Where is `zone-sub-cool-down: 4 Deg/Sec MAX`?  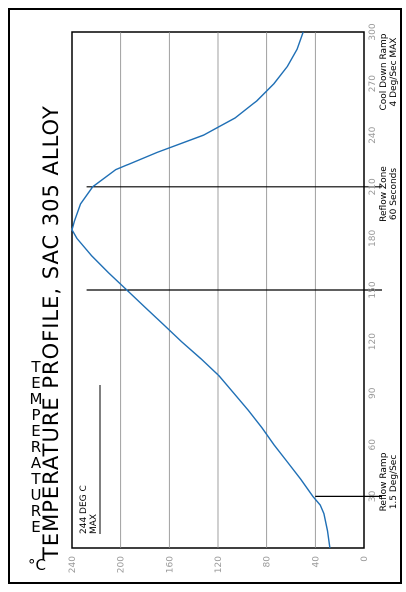
zone-sub-cool-down: 4 Deg/Sec MAX is located at coordinates (394, 72).